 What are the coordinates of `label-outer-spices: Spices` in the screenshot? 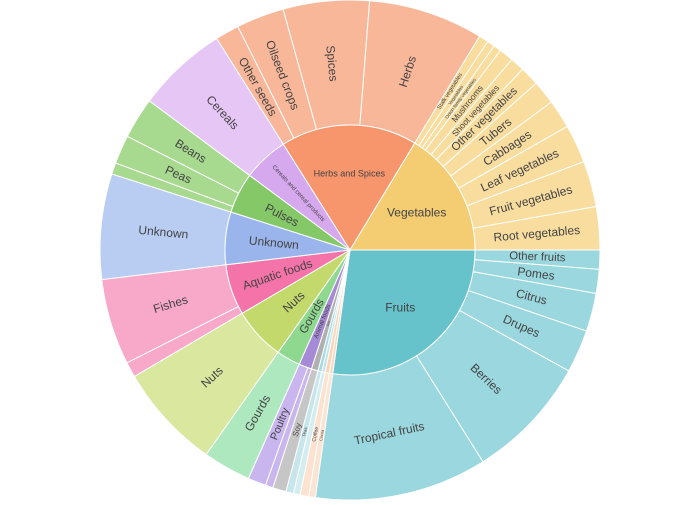 It's located at (331, 63).